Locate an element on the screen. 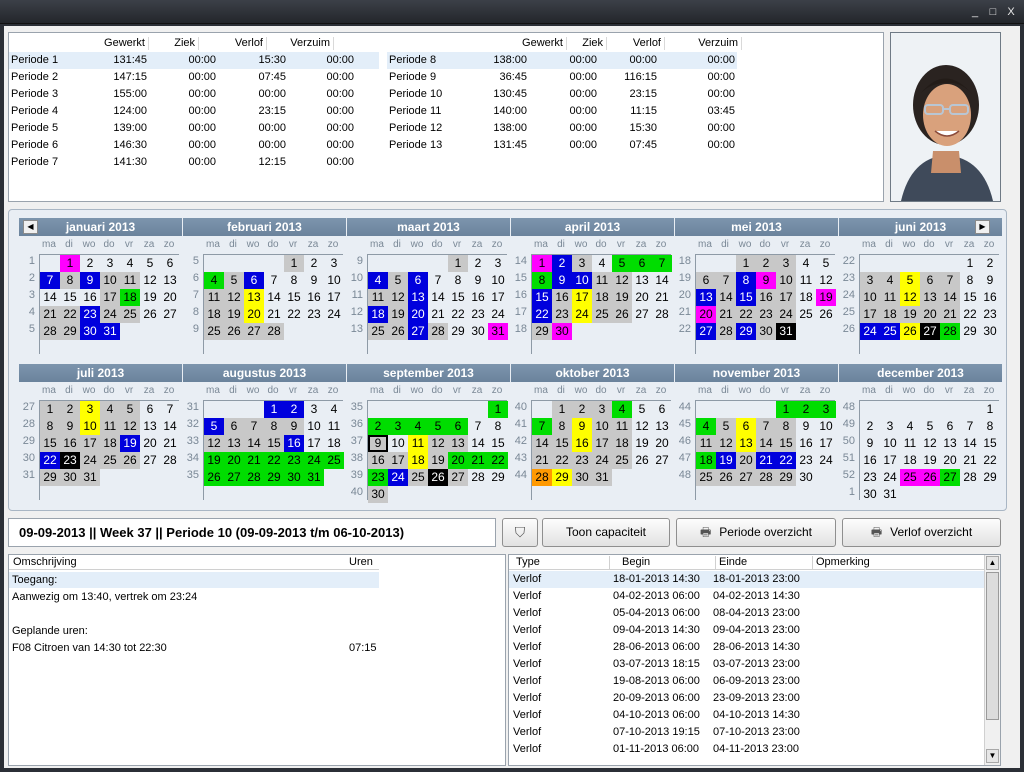 Image resolution: width=1024 pixels, height=772 pixels. period-row: Periode 10 130:45 00:00 23:15 00:00 is located at coordinates (562, 94).